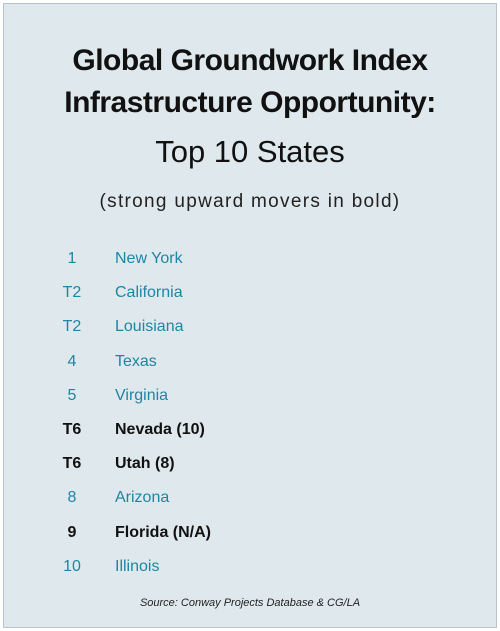  Describe the element at coordinates (137, 566) in the screenshot. I see `state-name: Illinois` at that location.